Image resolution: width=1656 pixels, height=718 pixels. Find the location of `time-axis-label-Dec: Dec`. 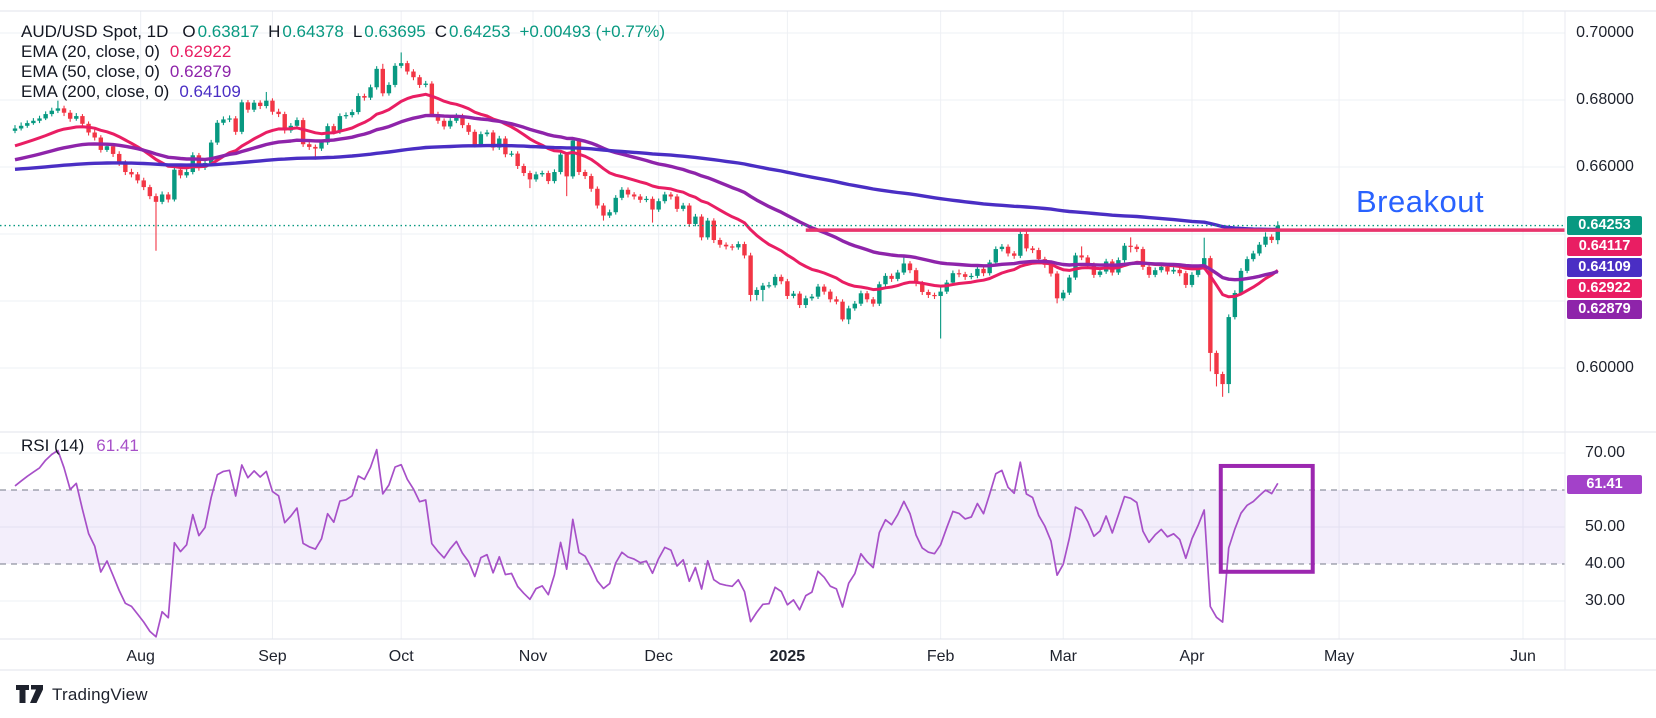

time-axis-label-Dec: Dec is located at coordinates (658, 656).